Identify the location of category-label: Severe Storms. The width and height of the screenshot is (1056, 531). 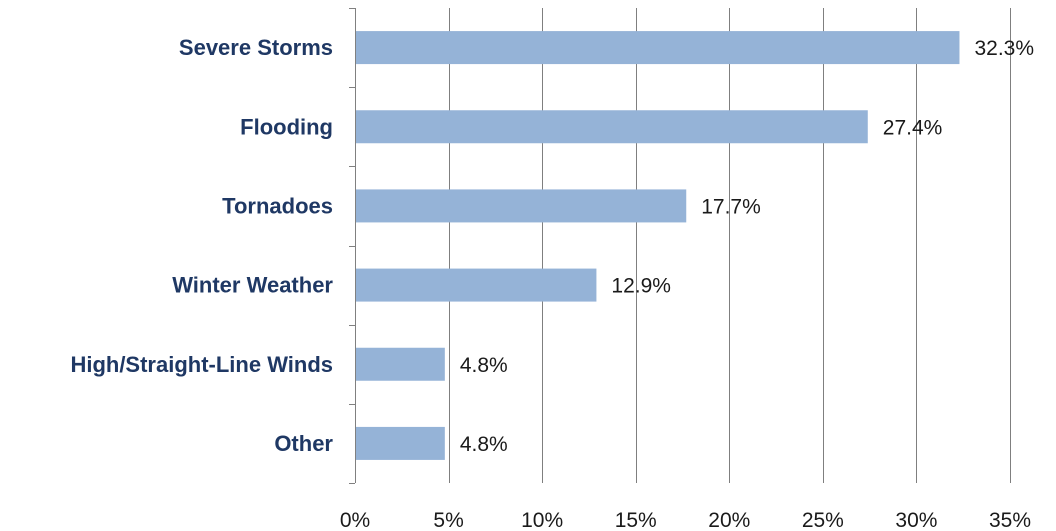
(256, 47).